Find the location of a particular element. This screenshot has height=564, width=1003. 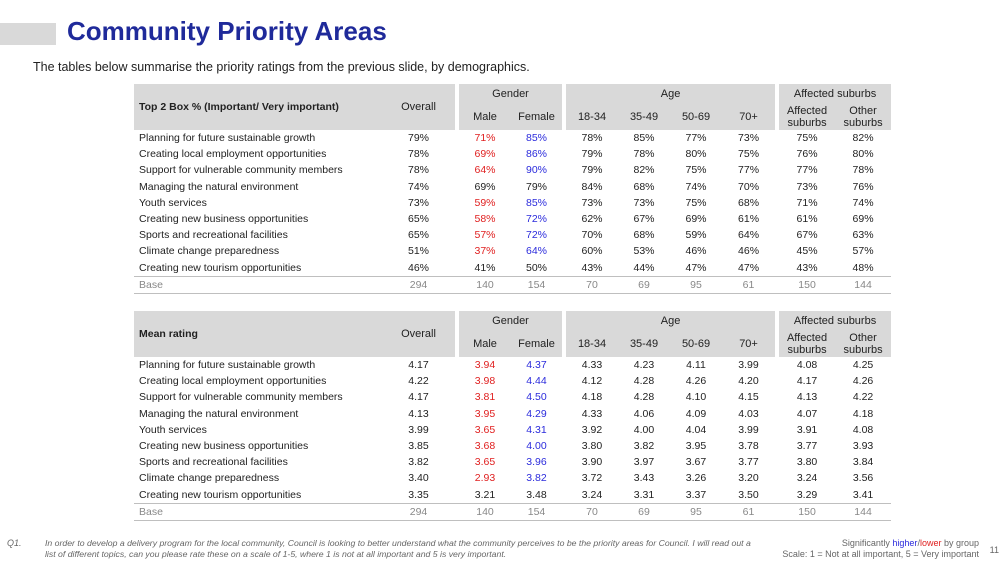

cell-value: 3.48 is located at coordinates (536, 494).